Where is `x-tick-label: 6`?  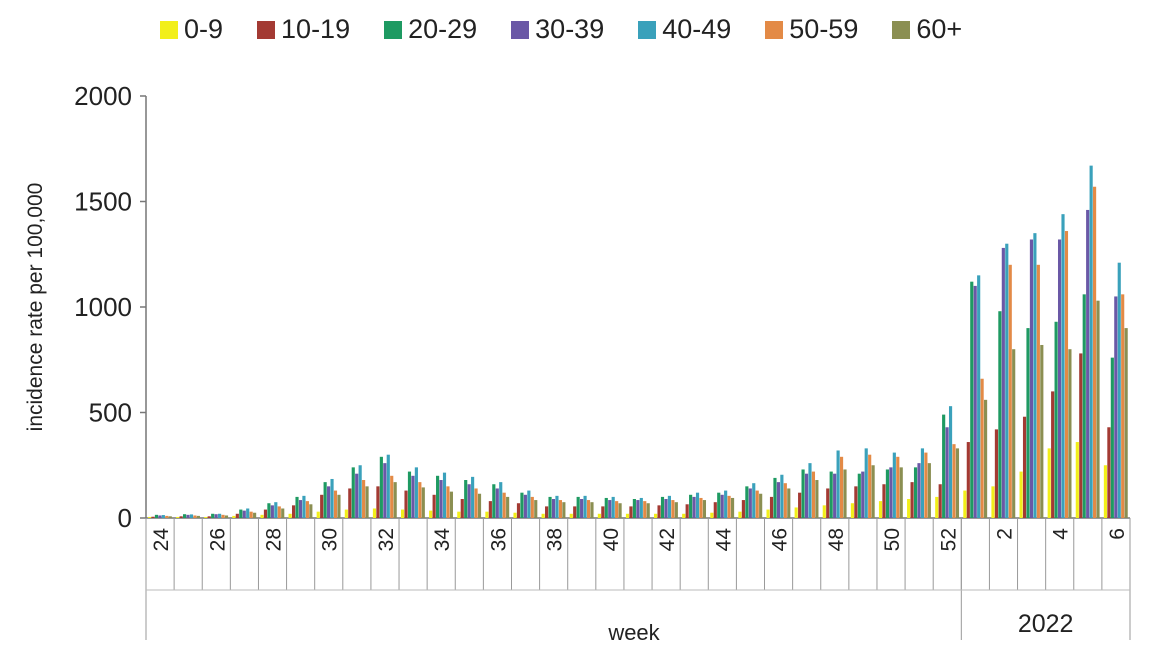
x-tick-label: 6 is located at coordinates (1117, 534).